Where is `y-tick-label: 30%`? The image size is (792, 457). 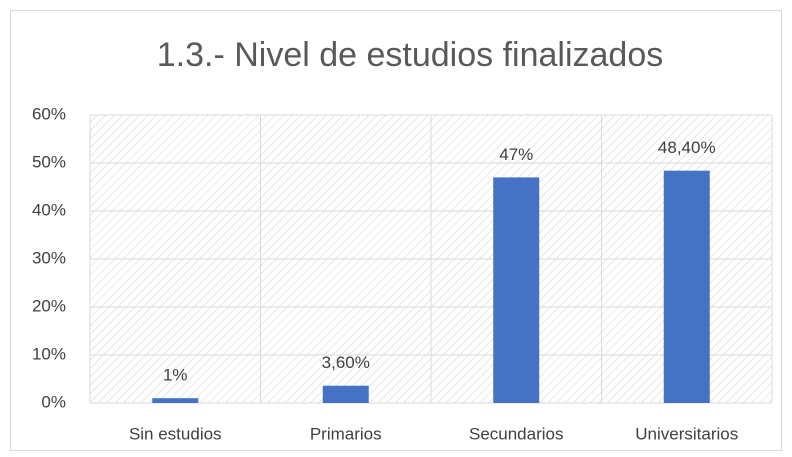
y-tick-label: 30% is located at coordinates (49, 257).